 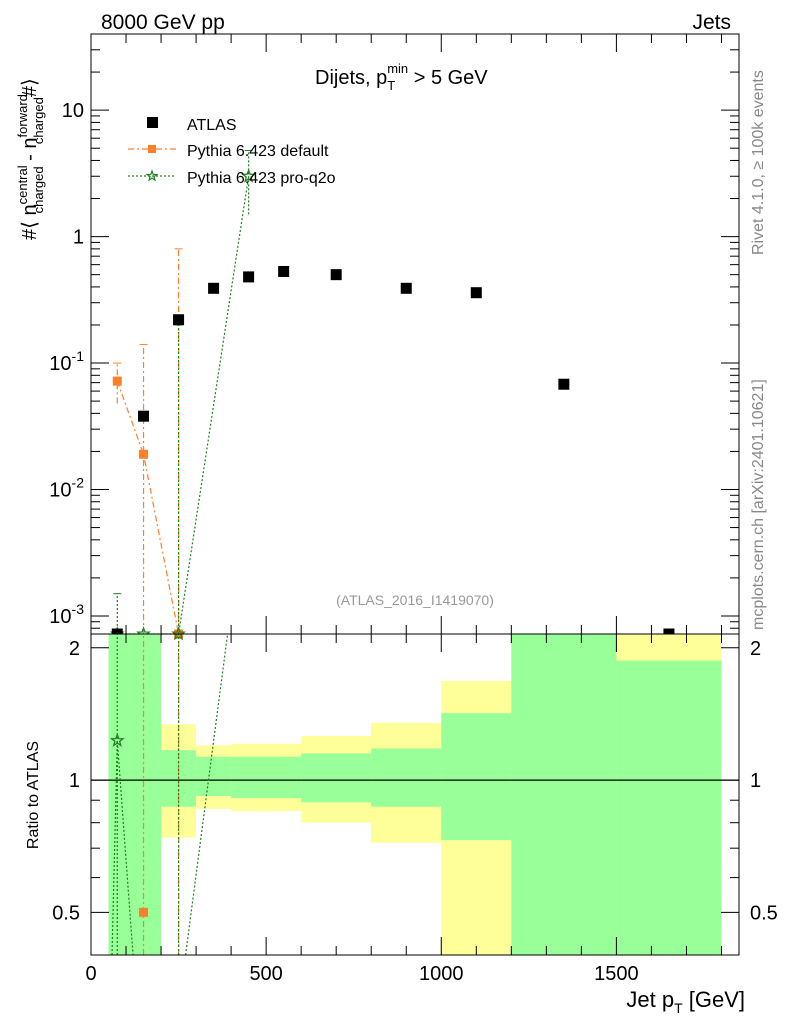 I want to click on main-ytick-label: 10, so click(x=73, y=111).